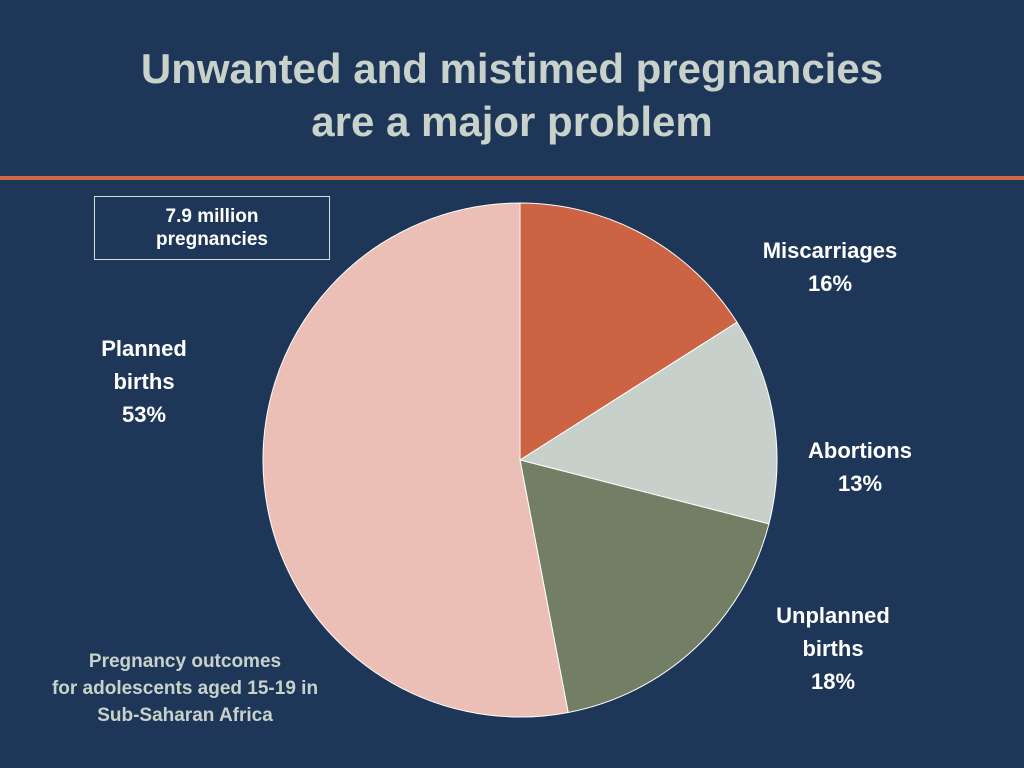 Image resolution: width=1024 pixels, height=768 pixels. What do you see at coordinates (644, 586) in the screenshot?
I see `pie-slice-unplanned-births` at bounding box center [644, 586].